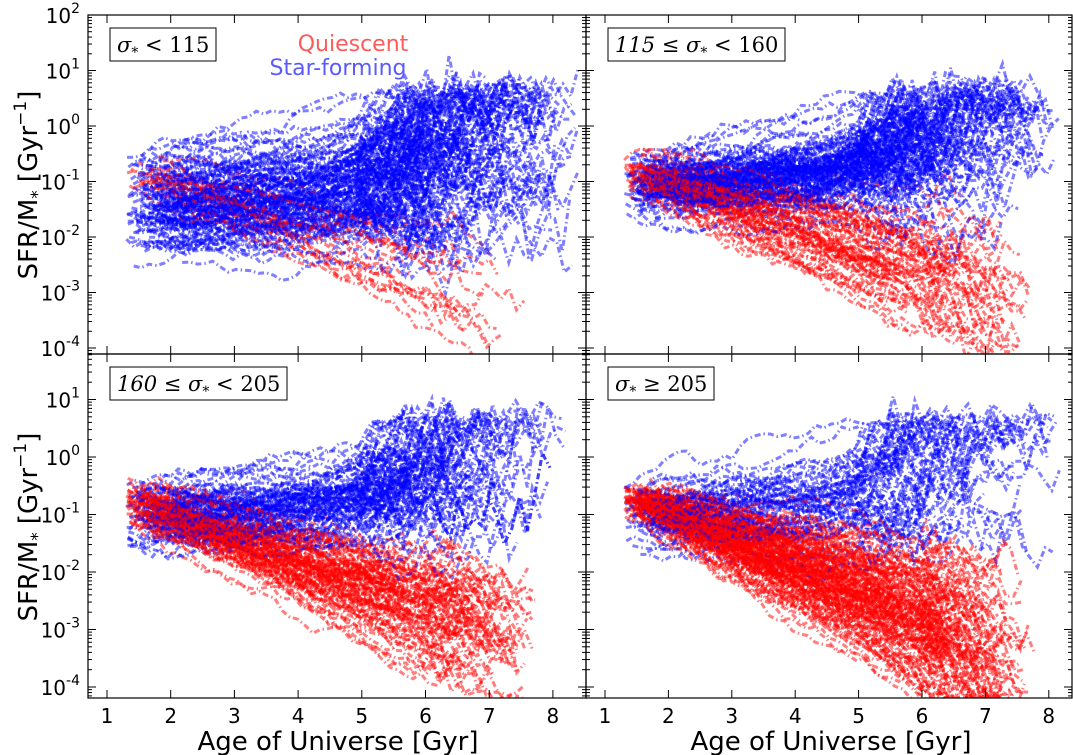 The height and width of the screenshot is (755, 1073). I want to click on y-tick-label: 10², so click(63, 14).